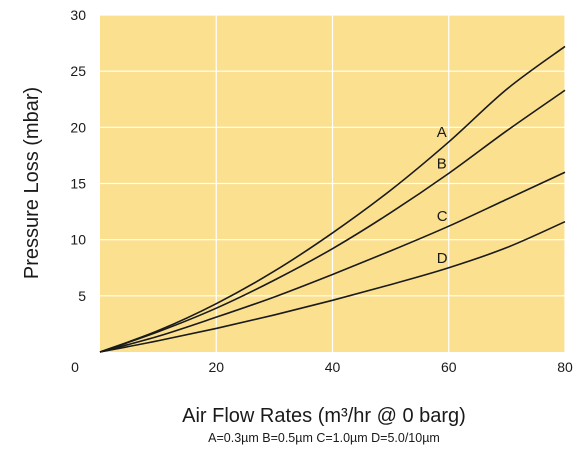 The image size is (585, 453). I want to click on y-tick-label: 10, so click(78, 240).